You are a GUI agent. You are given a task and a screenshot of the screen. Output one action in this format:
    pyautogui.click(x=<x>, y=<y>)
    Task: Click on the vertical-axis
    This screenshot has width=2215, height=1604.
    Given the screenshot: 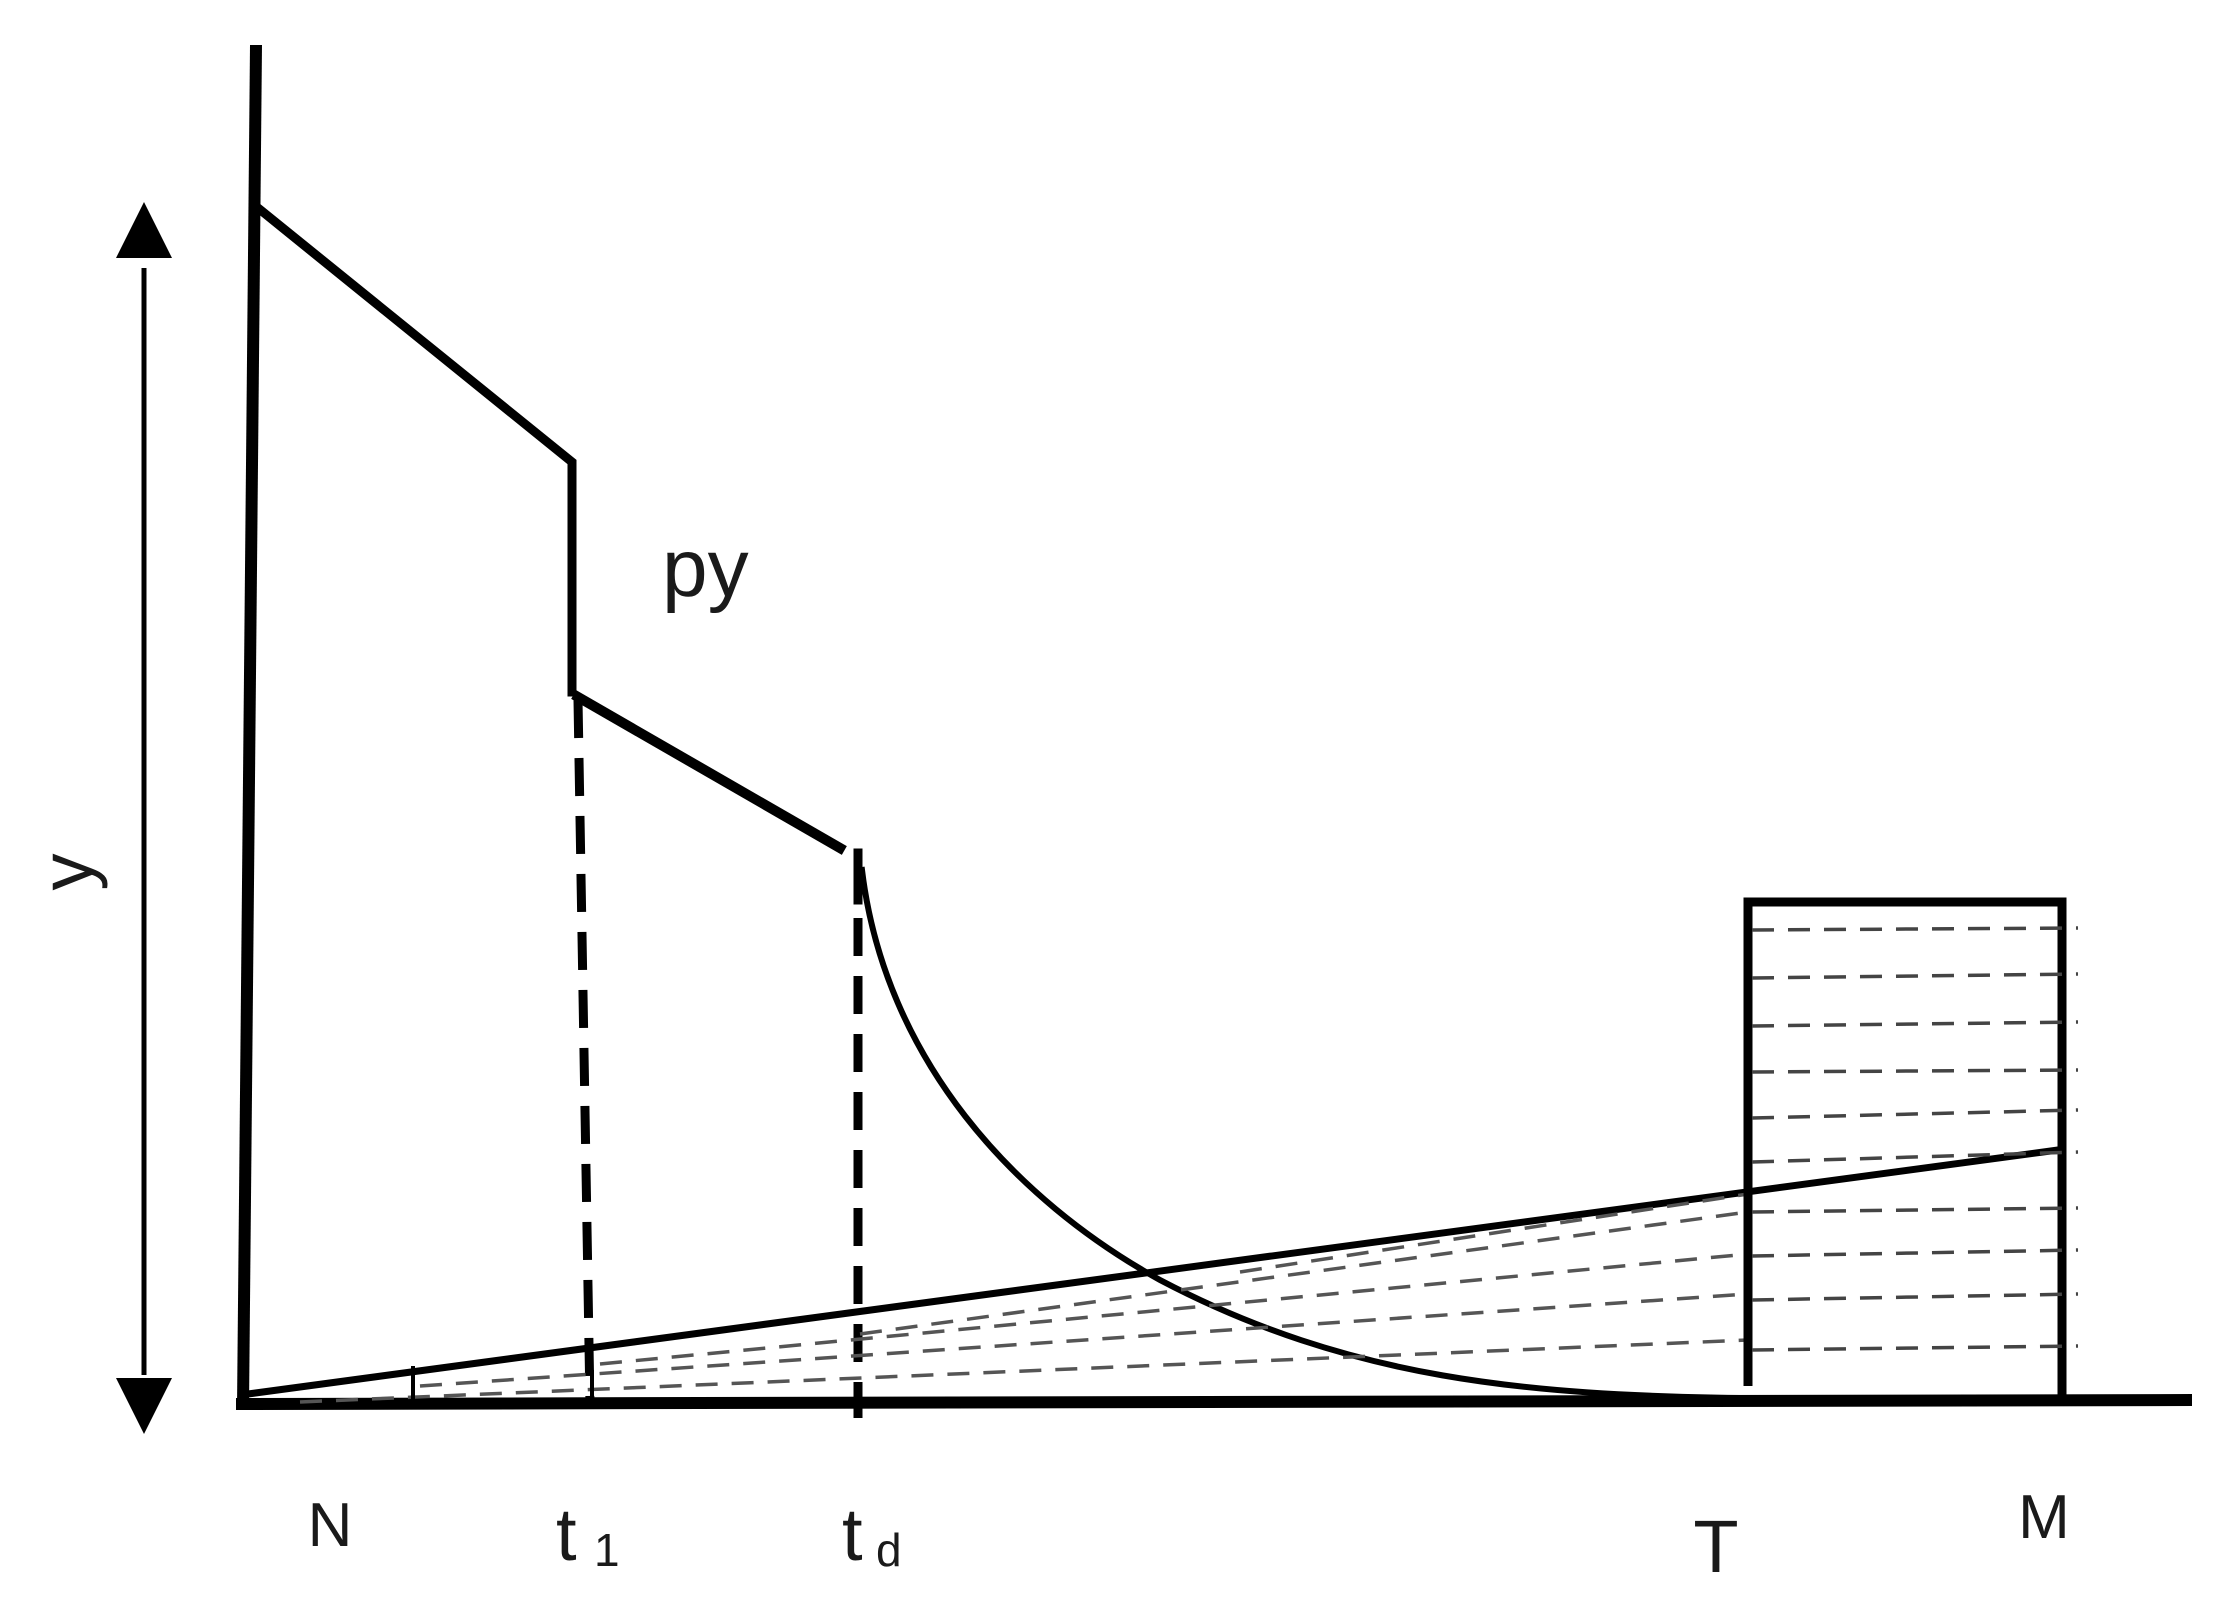 What is the action you would take?
    pyautogui.click(x=249, y=726)
    